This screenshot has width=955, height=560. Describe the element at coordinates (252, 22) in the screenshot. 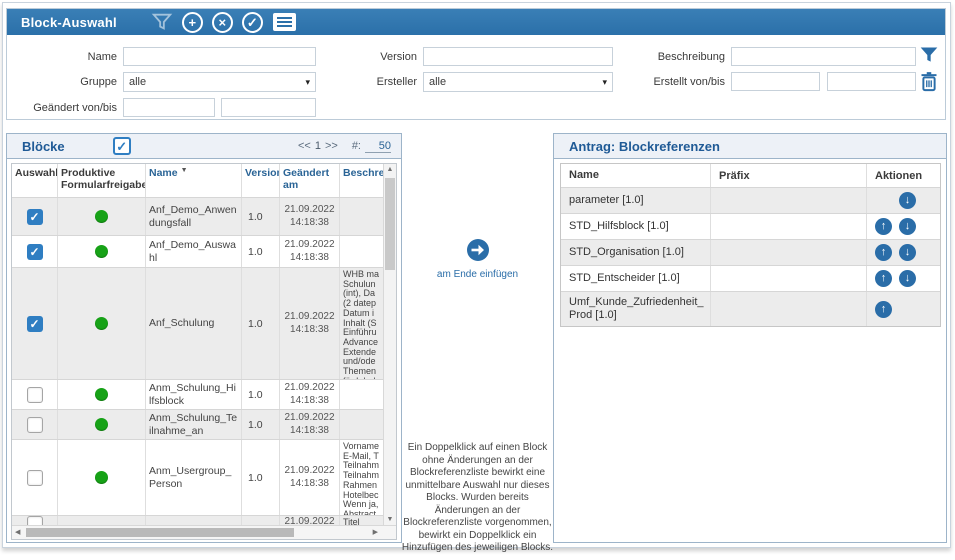

I see `check-circle-icon: ✓` at that location.